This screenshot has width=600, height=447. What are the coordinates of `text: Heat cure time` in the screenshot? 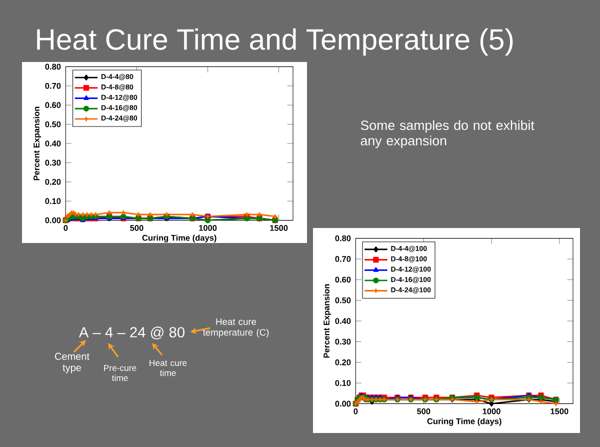 It's located at (168, 368).